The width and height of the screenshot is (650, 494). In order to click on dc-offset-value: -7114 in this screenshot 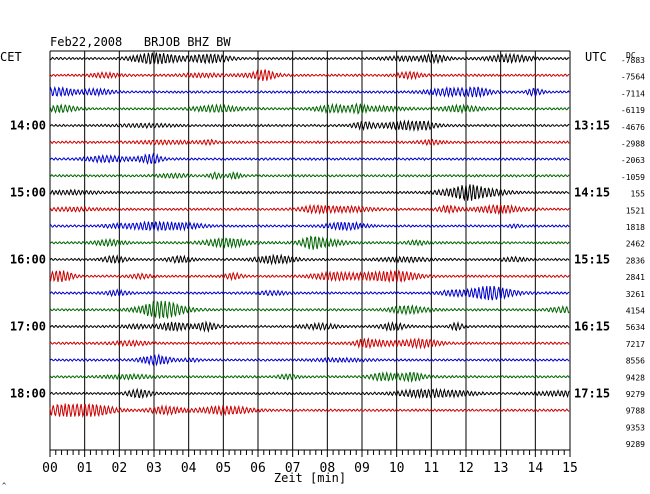, I will do `click(633, 93)`.